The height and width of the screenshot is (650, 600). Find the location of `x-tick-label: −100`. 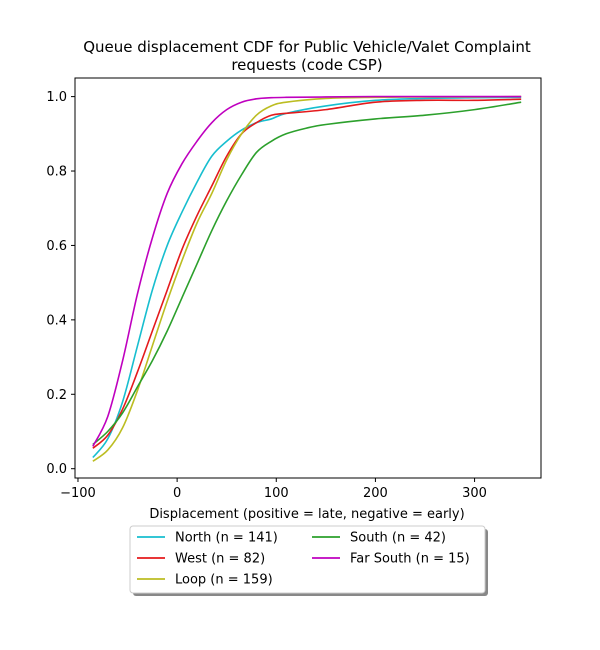

x-tick-label: −100 is located at coordinates (78, 493).